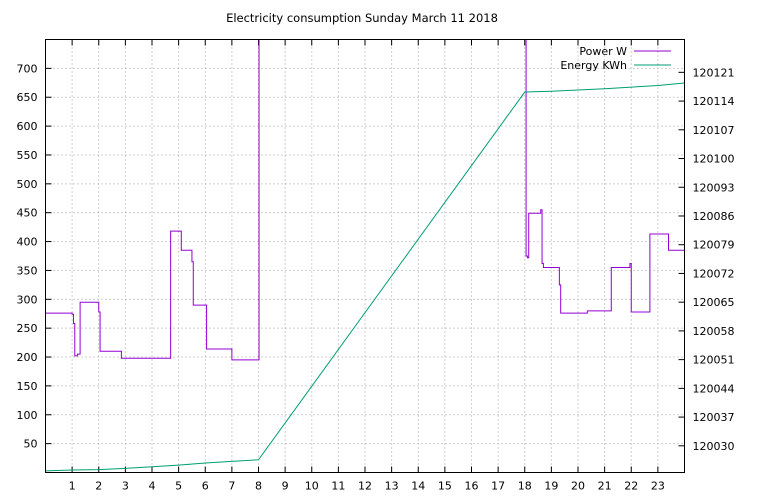  I want to click on x-tick-label: 20, so click(578, 486).